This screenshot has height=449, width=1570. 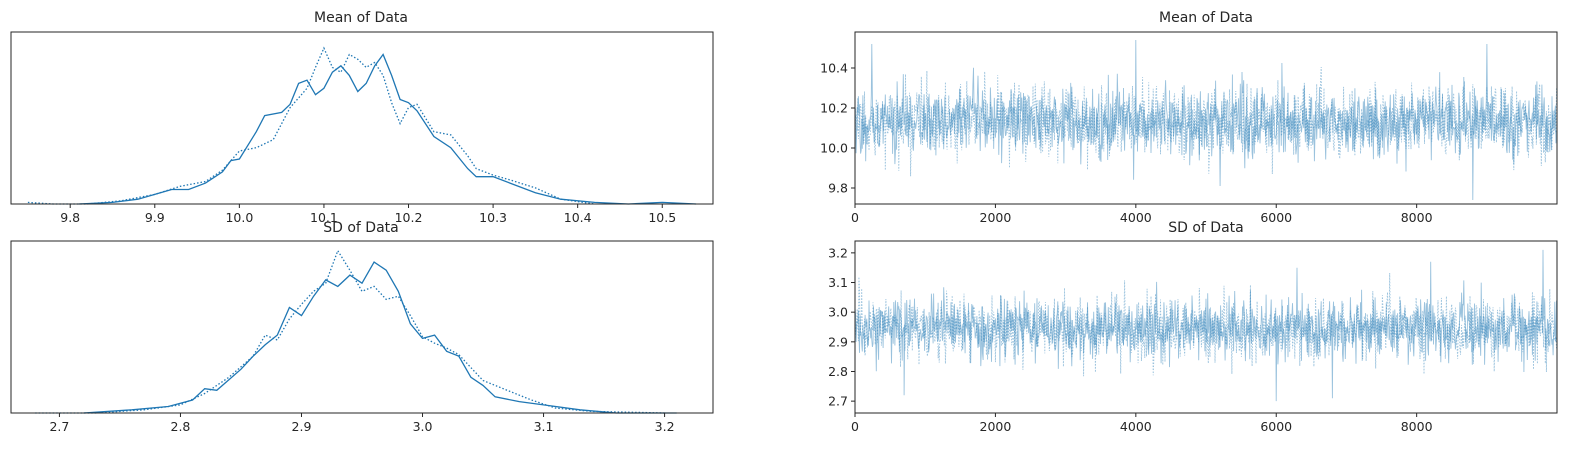 I want to click on y-tick-label: 3.1, so click(x=838, y=282).